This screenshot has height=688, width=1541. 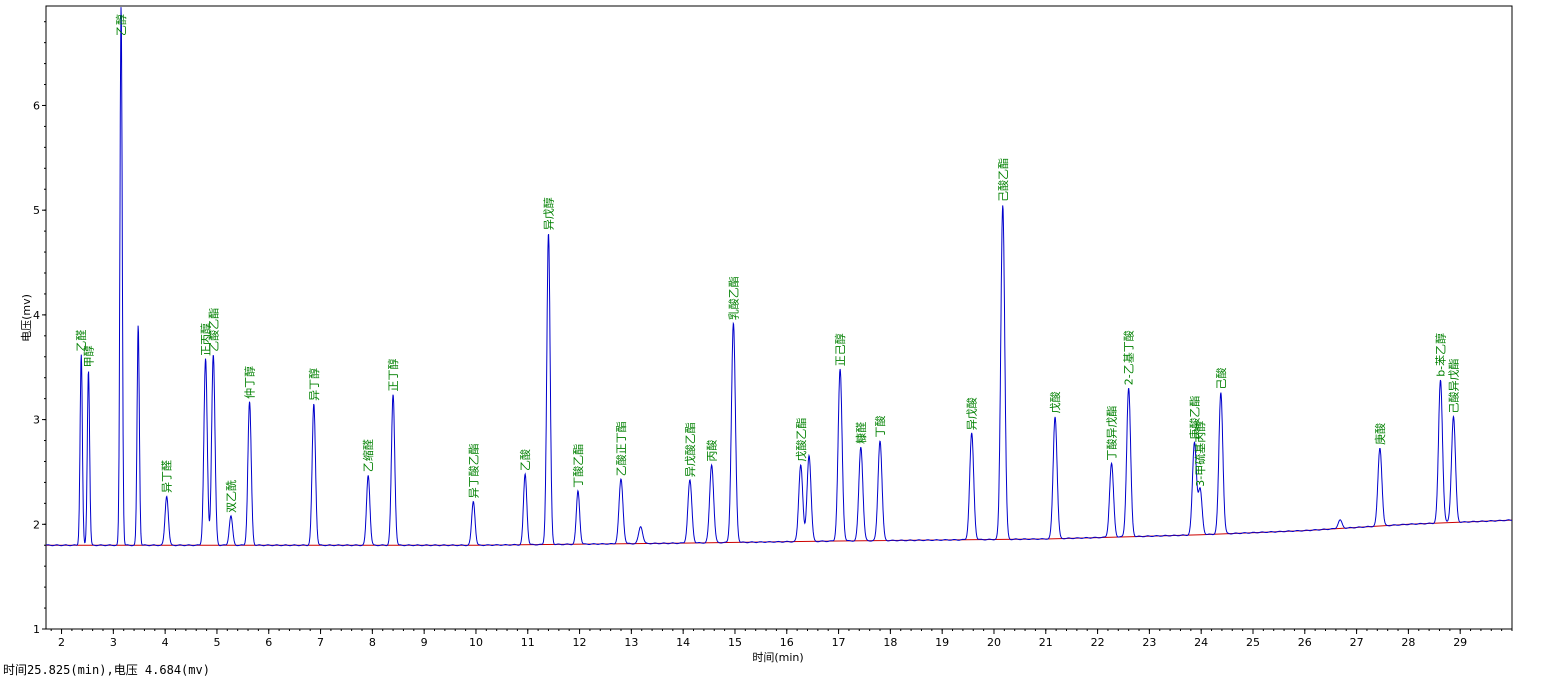 What do you see at coordinates (1253, 642) in the screenshot?
I see `x-tick-label: 25` at bounding box center [1253, 642].